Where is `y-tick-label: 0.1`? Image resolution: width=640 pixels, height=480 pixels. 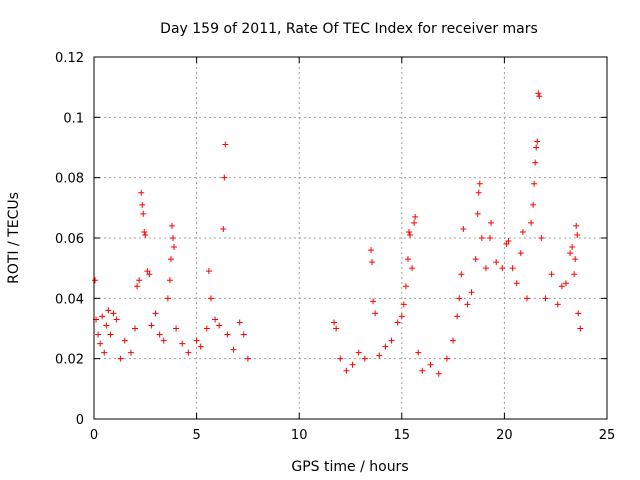 y-tick-label: 0.1 is located at coordinates (73, 118).